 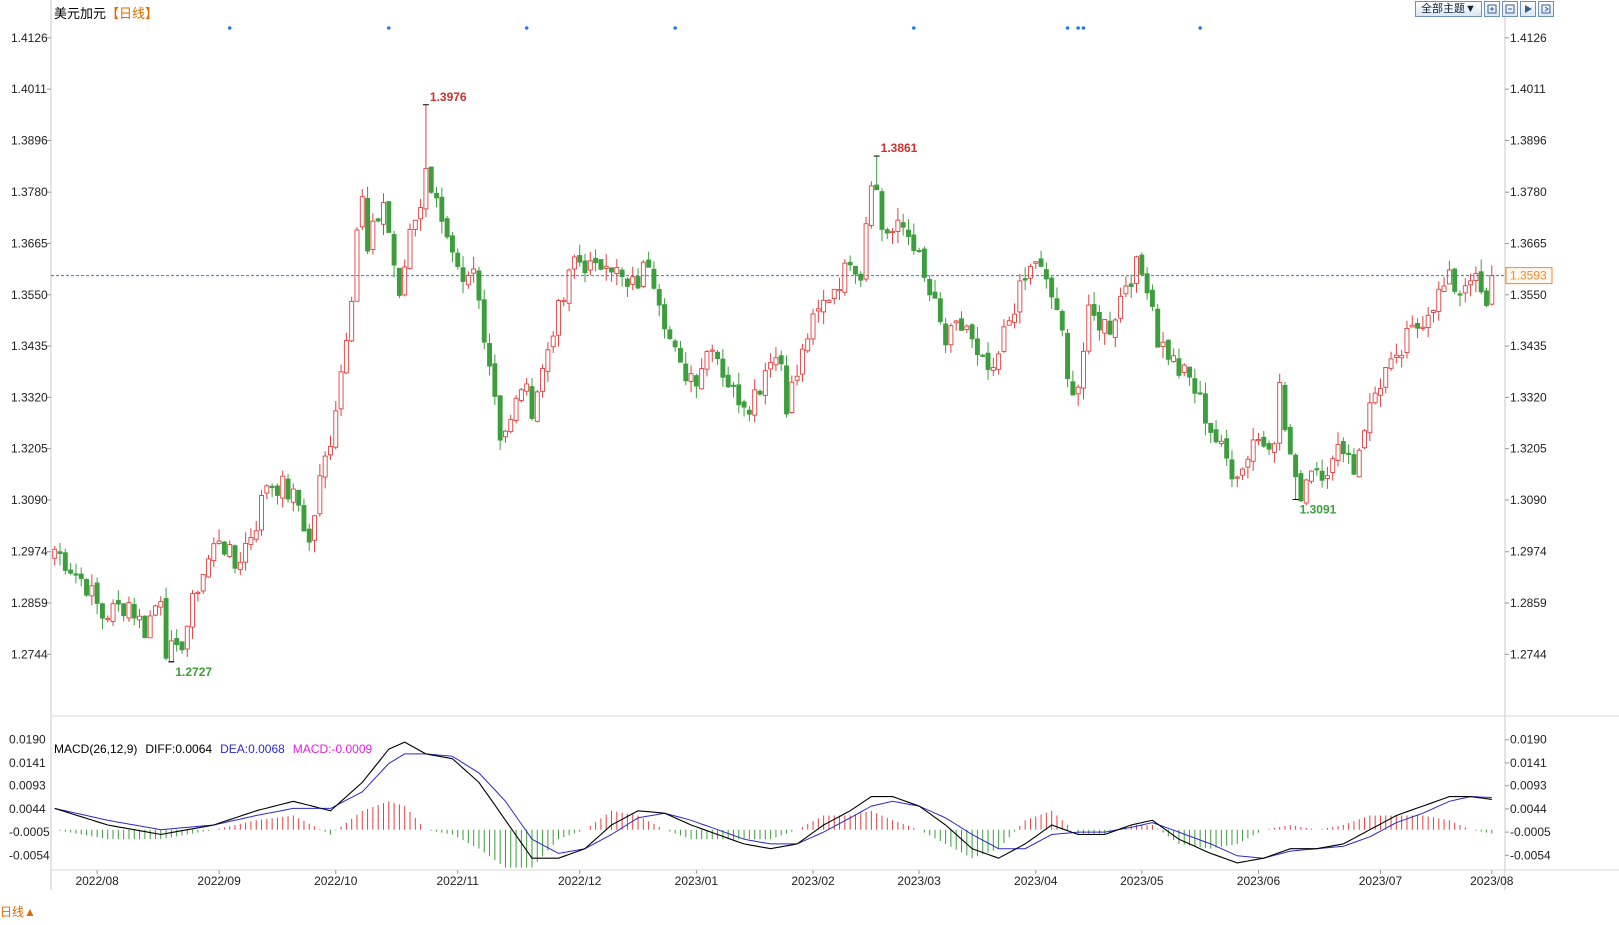 I want to click on x-tick-label: 2022/11, so click(x=457, y=881).